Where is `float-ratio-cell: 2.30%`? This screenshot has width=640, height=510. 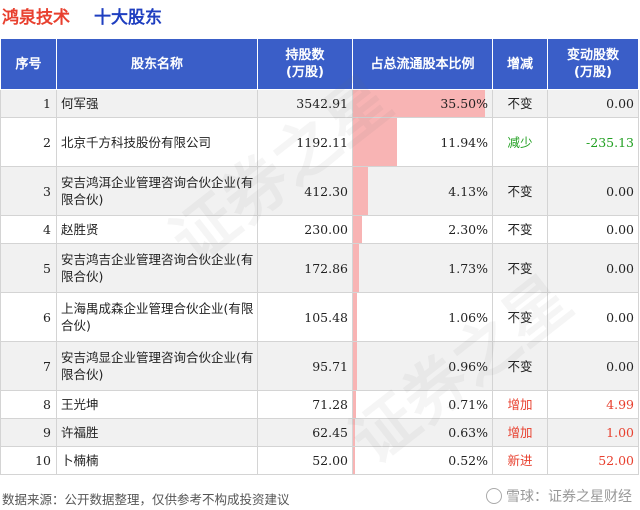
float-ratio-cell: 2.30% is located at coordinates (422, 229).